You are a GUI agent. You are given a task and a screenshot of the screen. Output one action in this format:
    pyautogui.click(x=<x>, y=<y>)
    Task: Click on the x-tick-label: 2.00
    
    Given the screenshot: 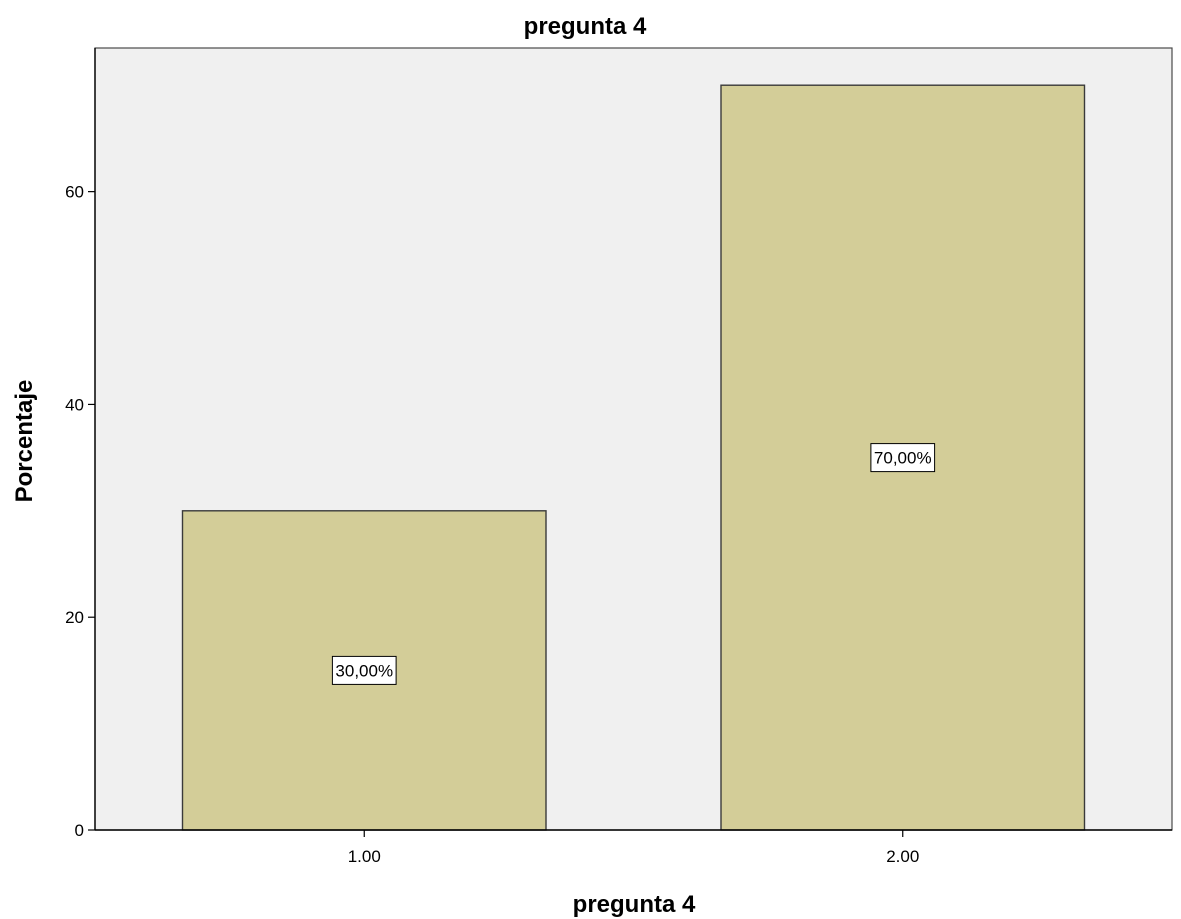 What is the action you would take?
    pyautogui.click(x=902, y=856)
    